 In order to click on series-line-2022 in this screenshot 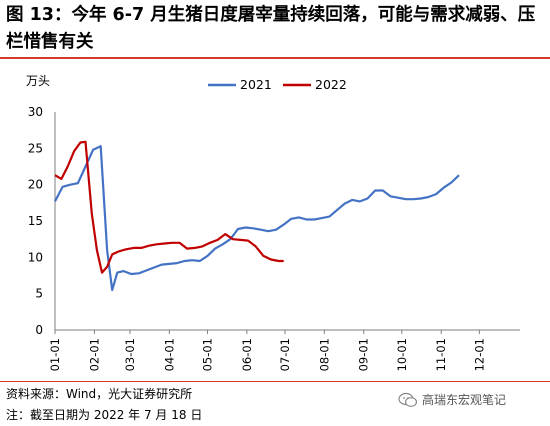, I will do `click(169, 207)`.